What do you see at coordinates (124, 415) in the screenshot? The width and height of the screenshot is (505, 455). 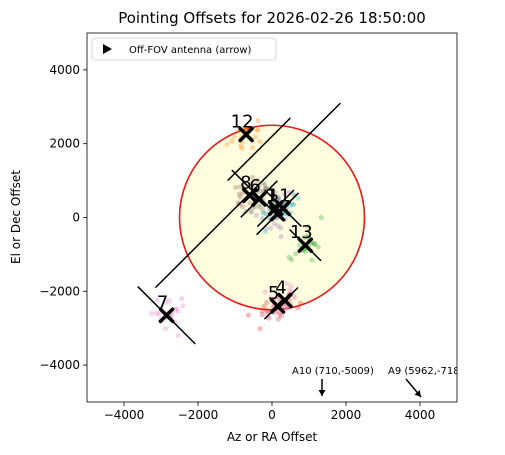 I see `x-tick-label: −4000` at bounding box center [124, 415].